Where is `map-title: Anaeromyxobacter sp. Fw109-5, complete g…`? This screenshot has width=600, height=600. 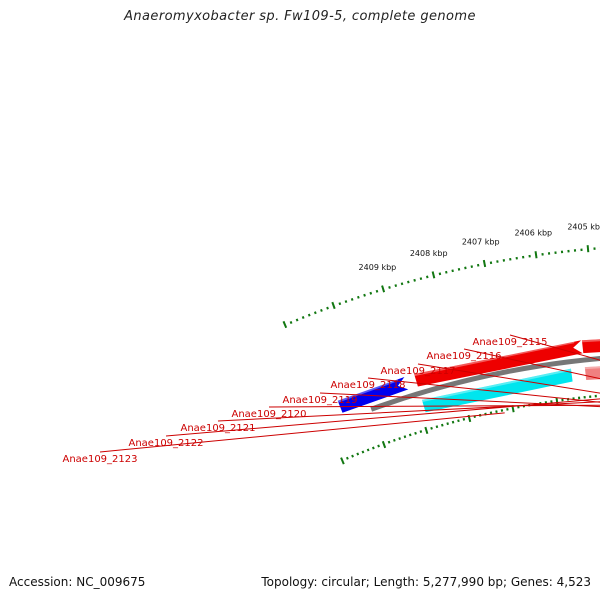
map-title: Anaeromyxobacter sp. Fw109-5, complete g… is located at coordinates (300, 16).